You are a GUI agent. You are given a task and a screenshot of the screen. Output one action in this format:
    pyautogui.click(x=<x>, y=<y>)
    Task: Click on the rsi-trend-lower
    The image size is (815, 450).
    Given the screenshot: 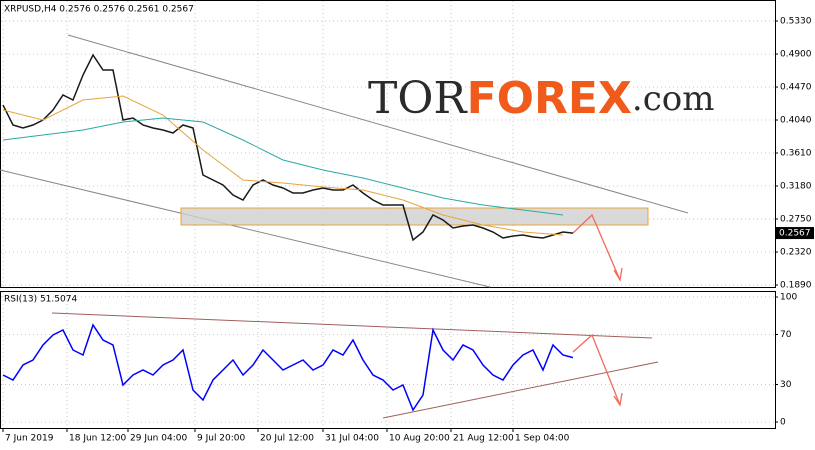 What is the action you would take?
    pyautogui.click(x=520, y=390)
    